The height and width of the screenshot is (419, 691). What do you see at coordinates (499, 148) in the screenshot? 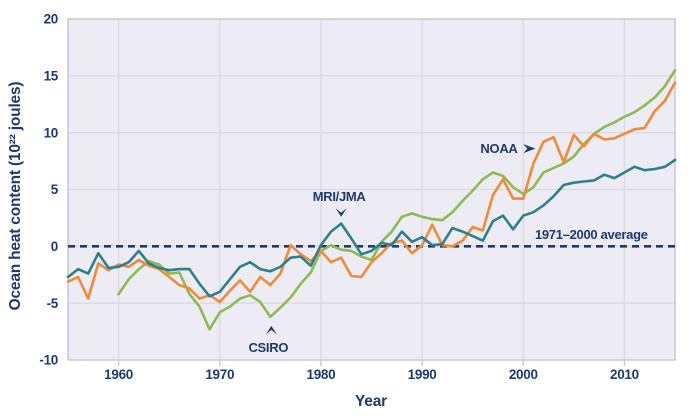
I see `annotation-noaa: NOAA` at bounding box center [499, 148].